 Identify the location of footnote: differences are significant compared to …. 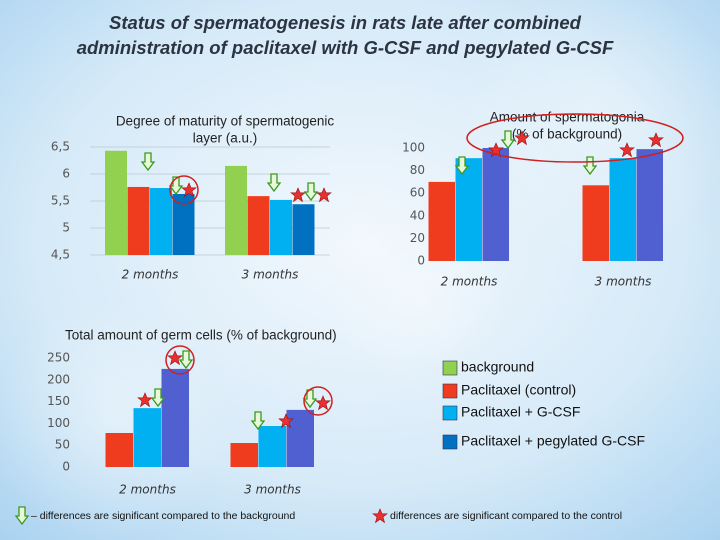
(506, 516).